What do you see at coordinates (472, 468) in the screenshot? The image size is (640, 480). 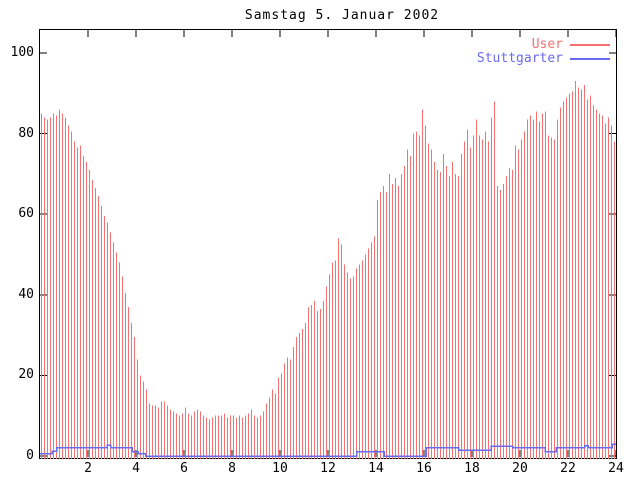 I see `x-tick-label: 18` at bounding box center [472, 468].